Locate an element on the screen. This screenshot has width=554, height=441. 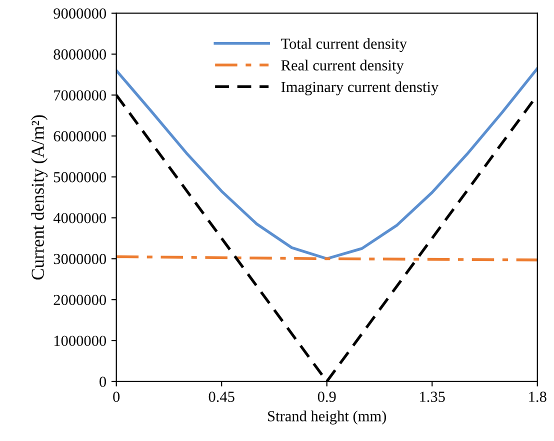
y-tick-label: 1000000 is located at coordinates (80, 341).